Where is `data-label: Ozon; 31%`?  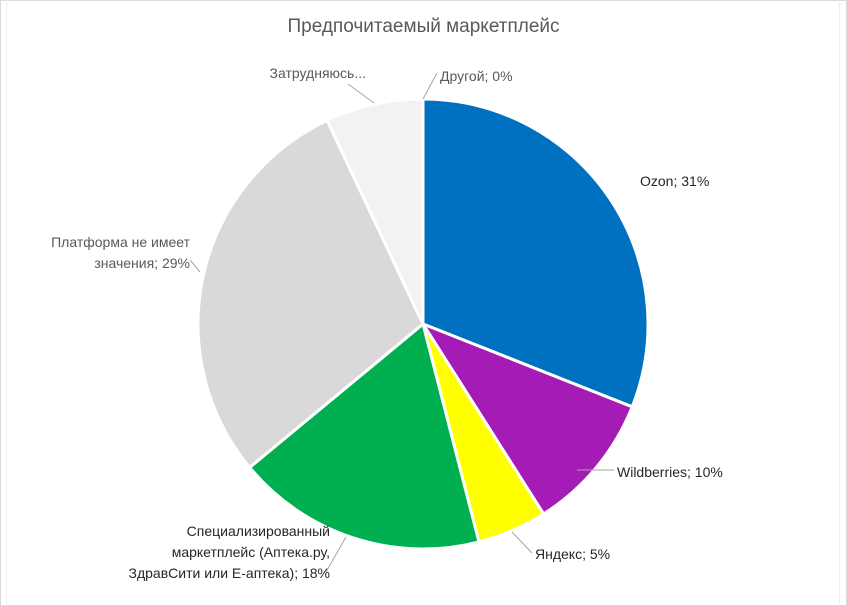 data-label: Ozon; 31% is located at coordinates (674, 181).